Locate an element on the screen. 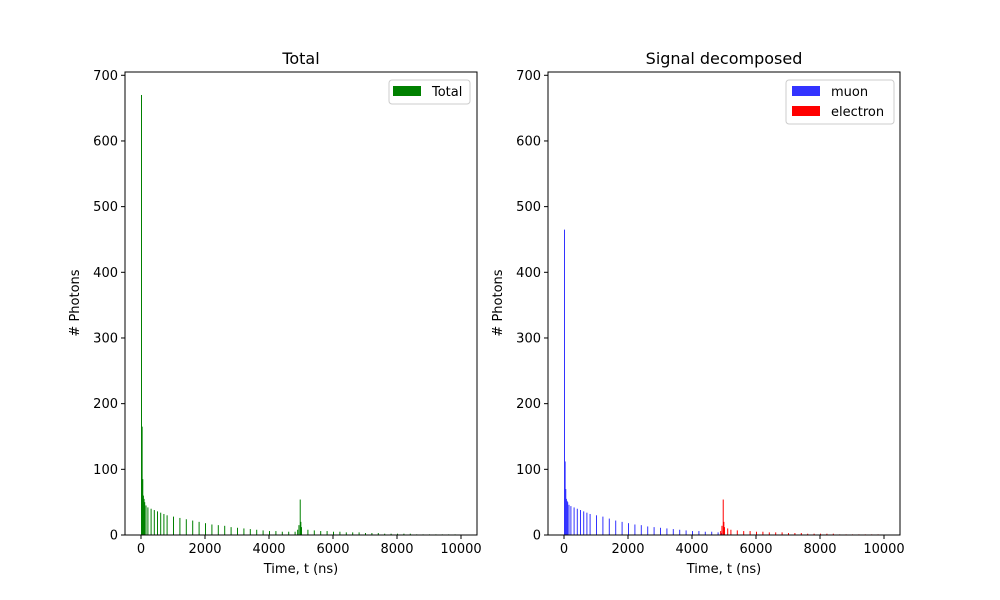 This screenshot has width=1000, height=600. chart-title: Signal decomposed is located at coordinates (724, 58).